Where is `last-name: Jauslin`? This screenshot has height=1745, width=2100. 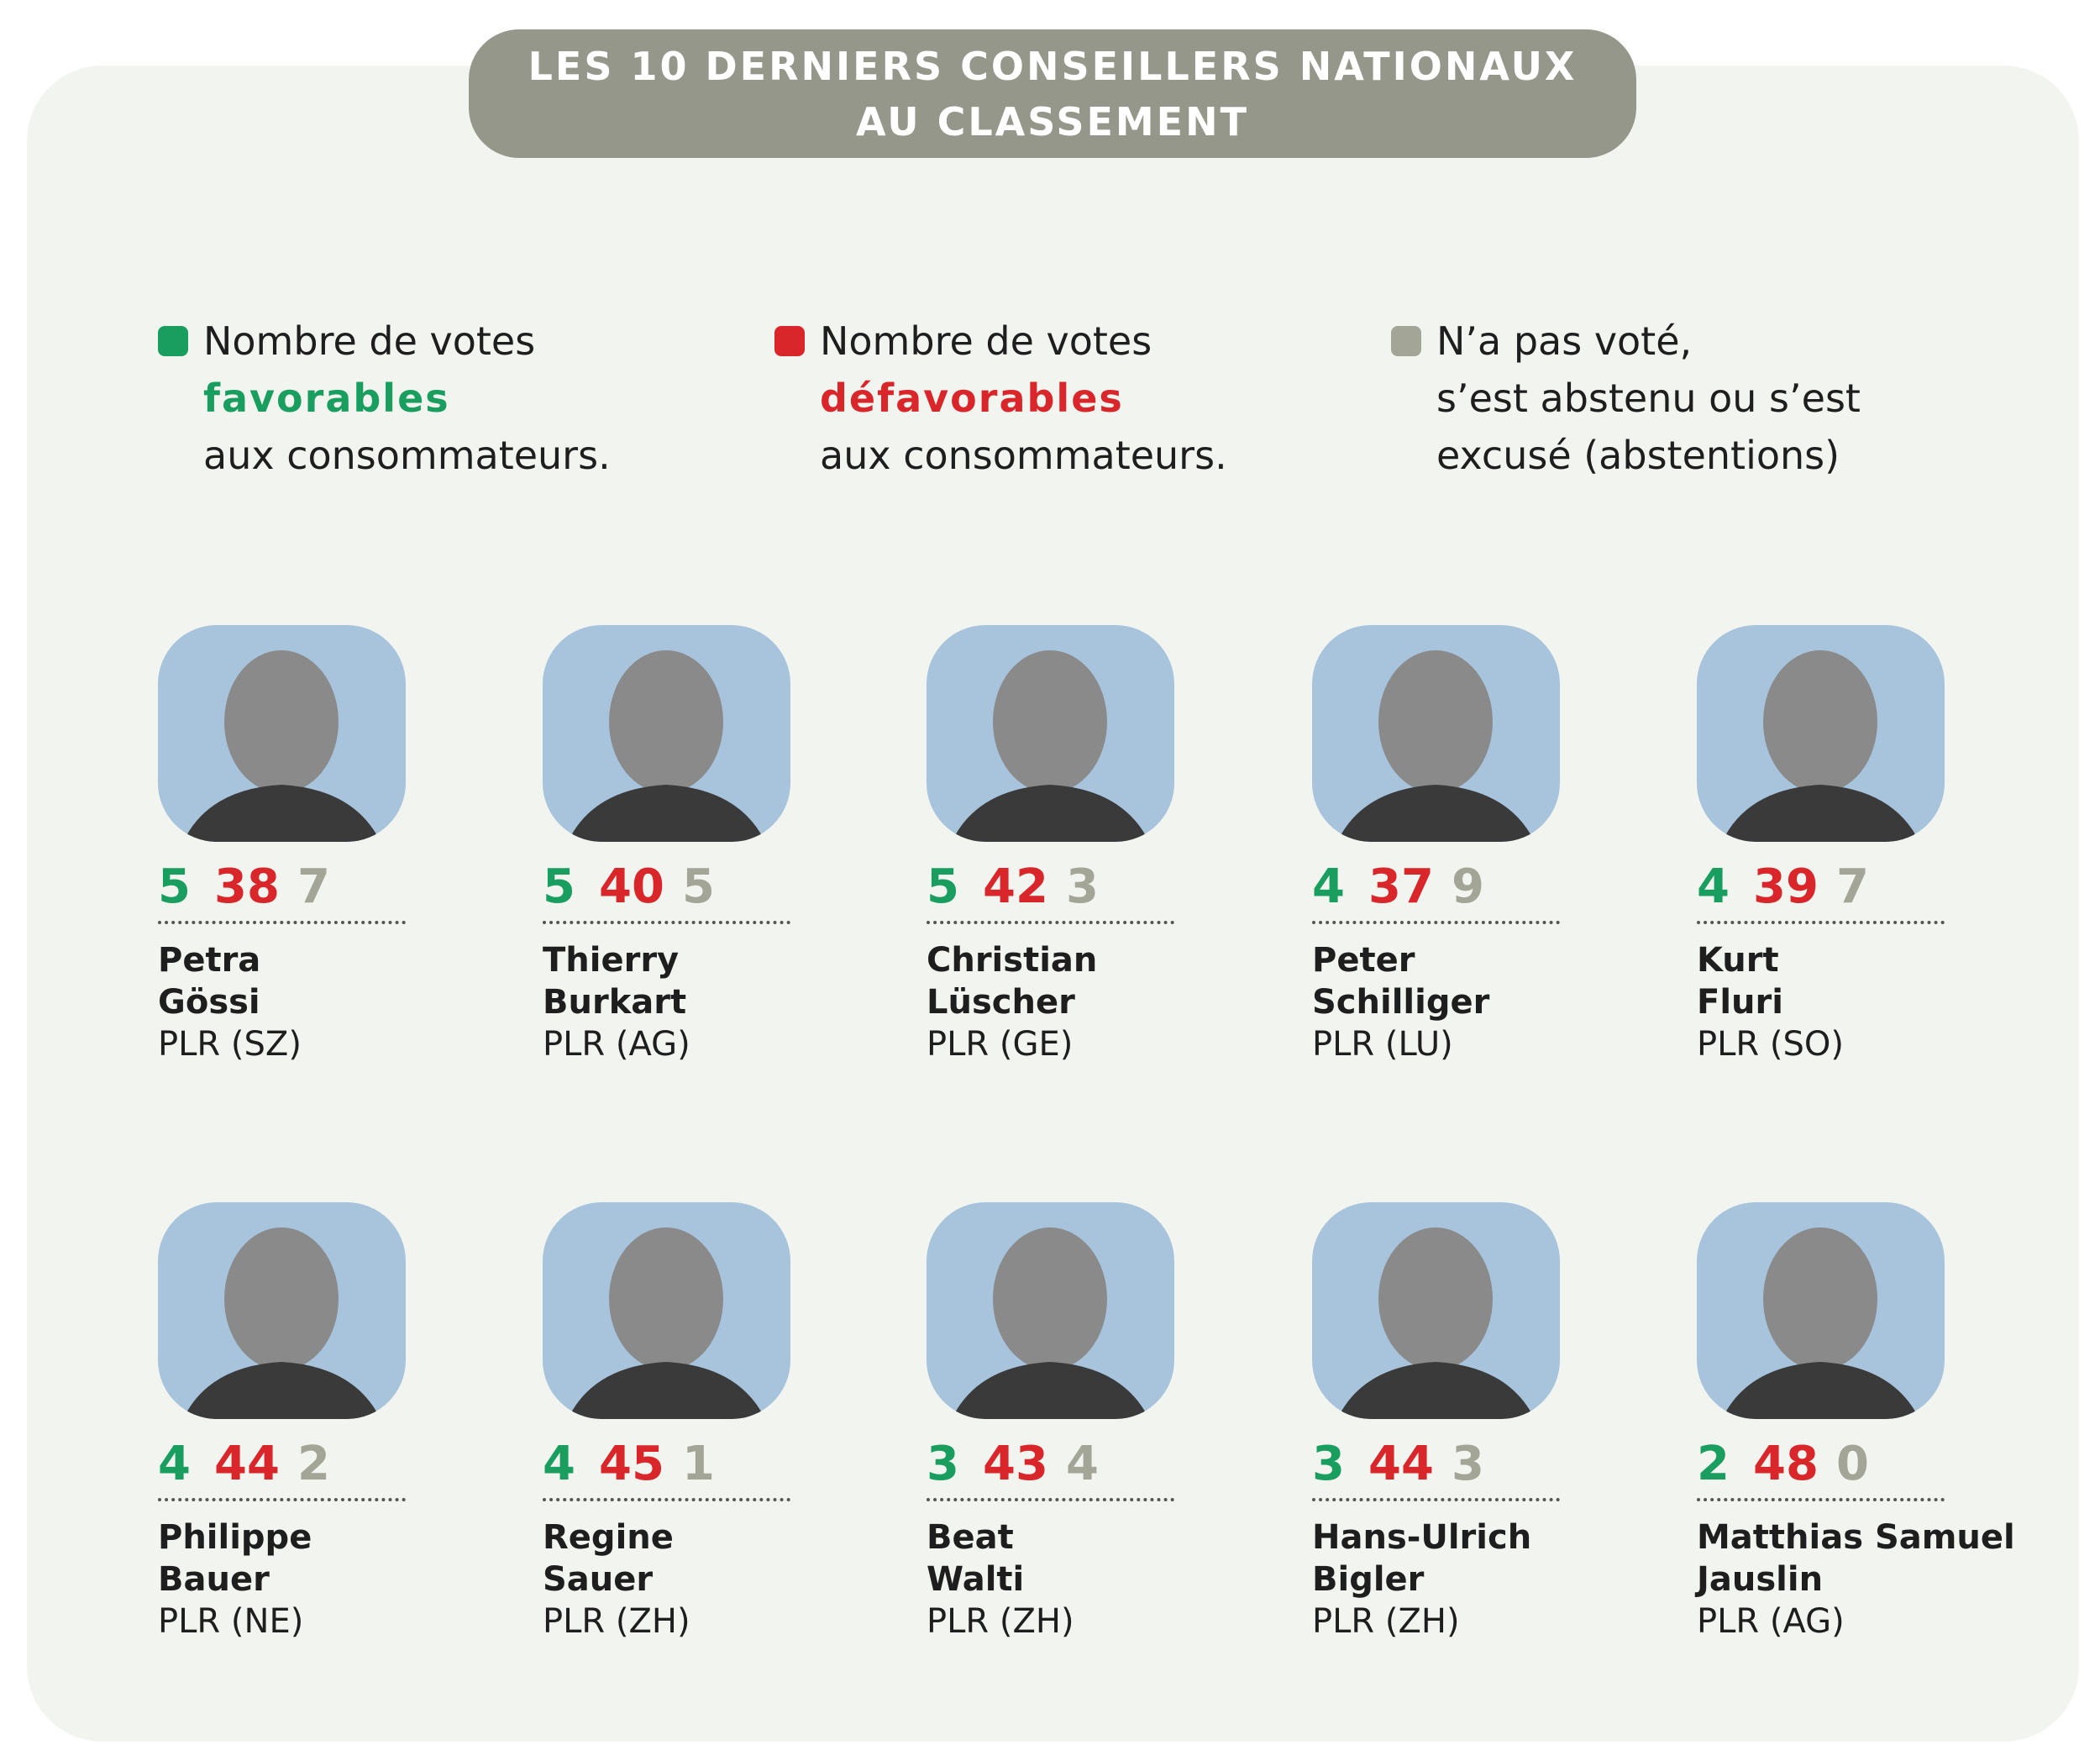
last-name: Jauslin is located at coordinates (1760, 1579).